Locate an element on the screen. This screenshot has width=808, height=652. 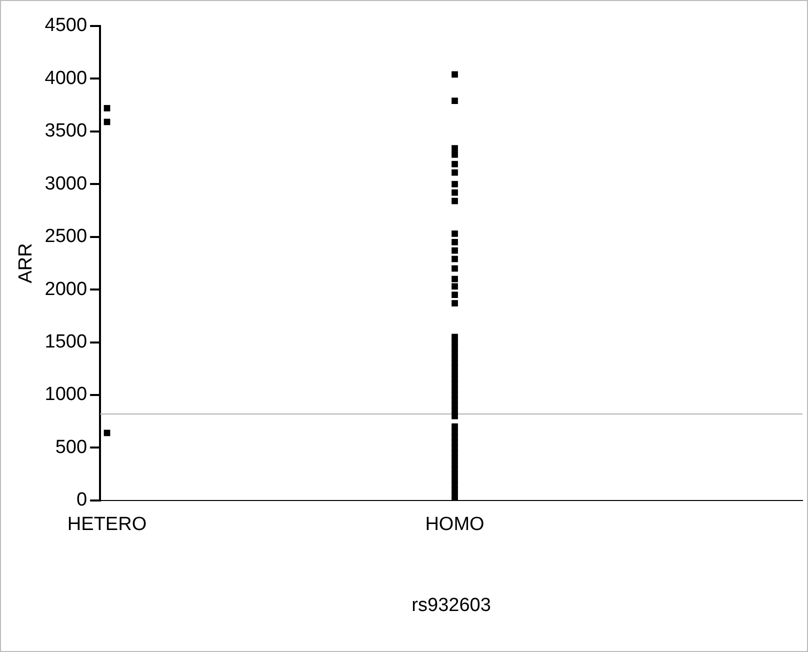
y-tick-label: 1000 is located at coordinates (66, 395).